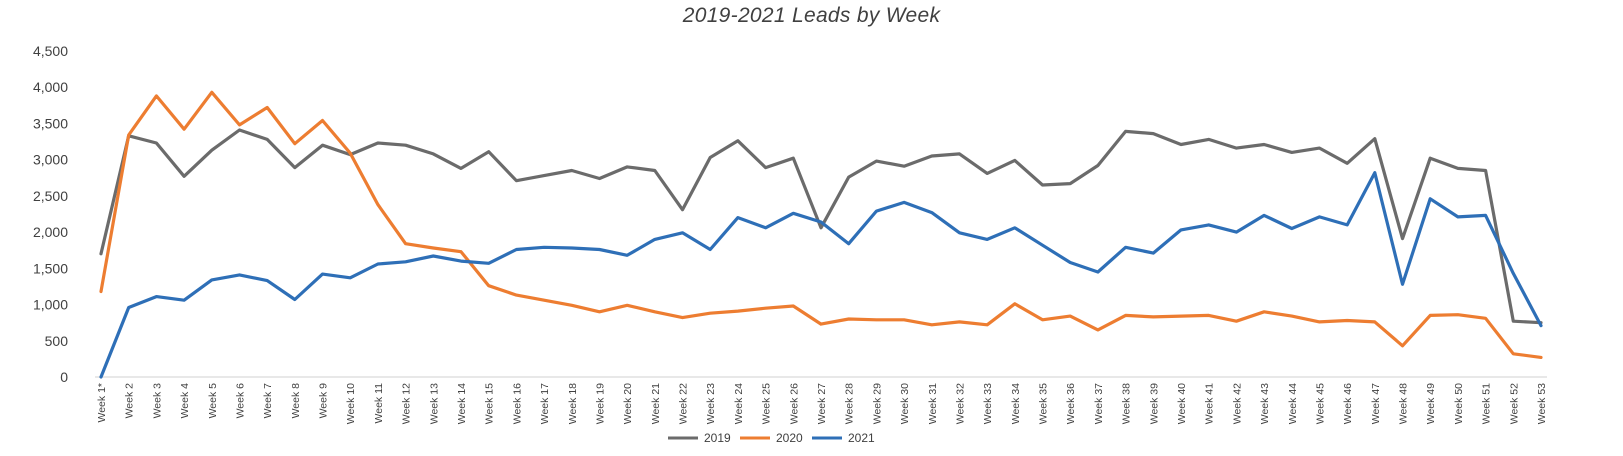 The image size is (1623, 456). I want to click on x-tick-label: Week 29, so click(877, 403).